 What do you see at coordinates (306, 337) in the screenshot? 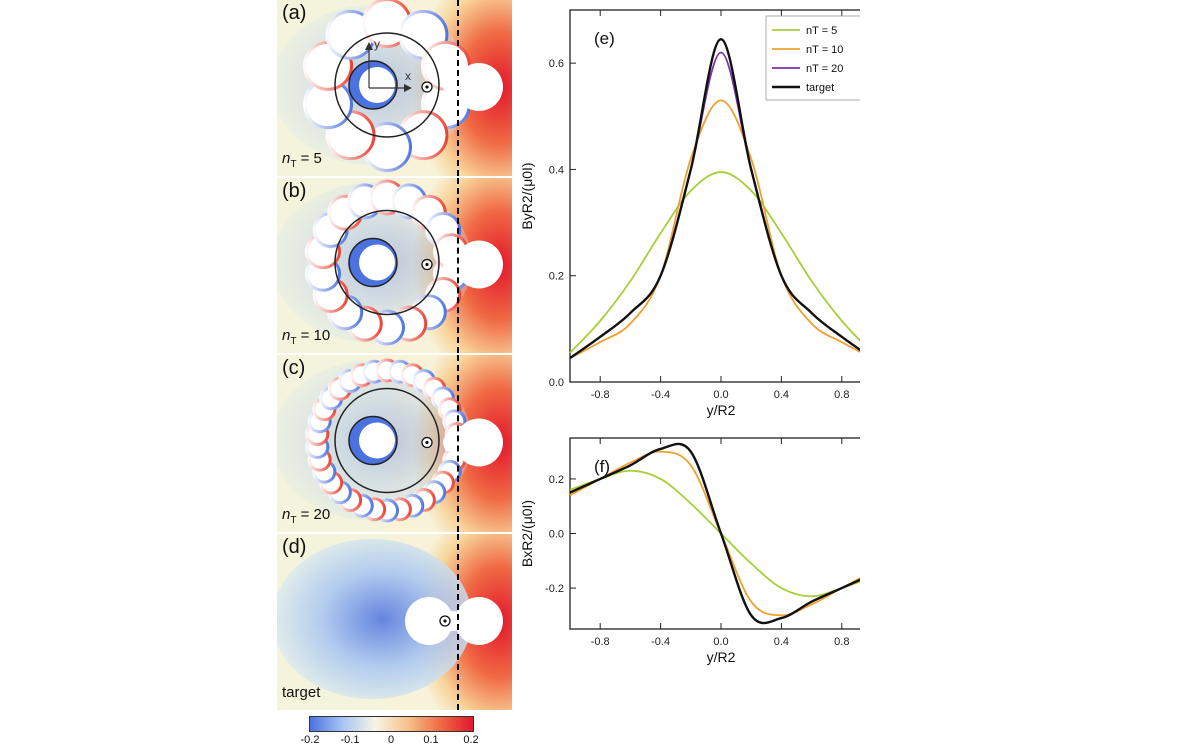
I see `turns-label: nT = 10` at bounding box center [306, 337].